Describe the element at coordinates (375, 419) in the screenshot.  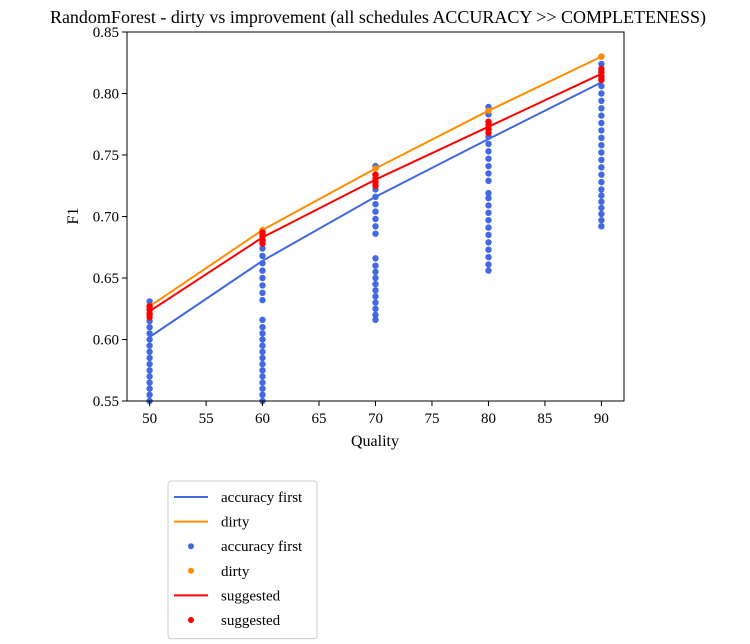
I see `x-tick-label: 70` at that location.